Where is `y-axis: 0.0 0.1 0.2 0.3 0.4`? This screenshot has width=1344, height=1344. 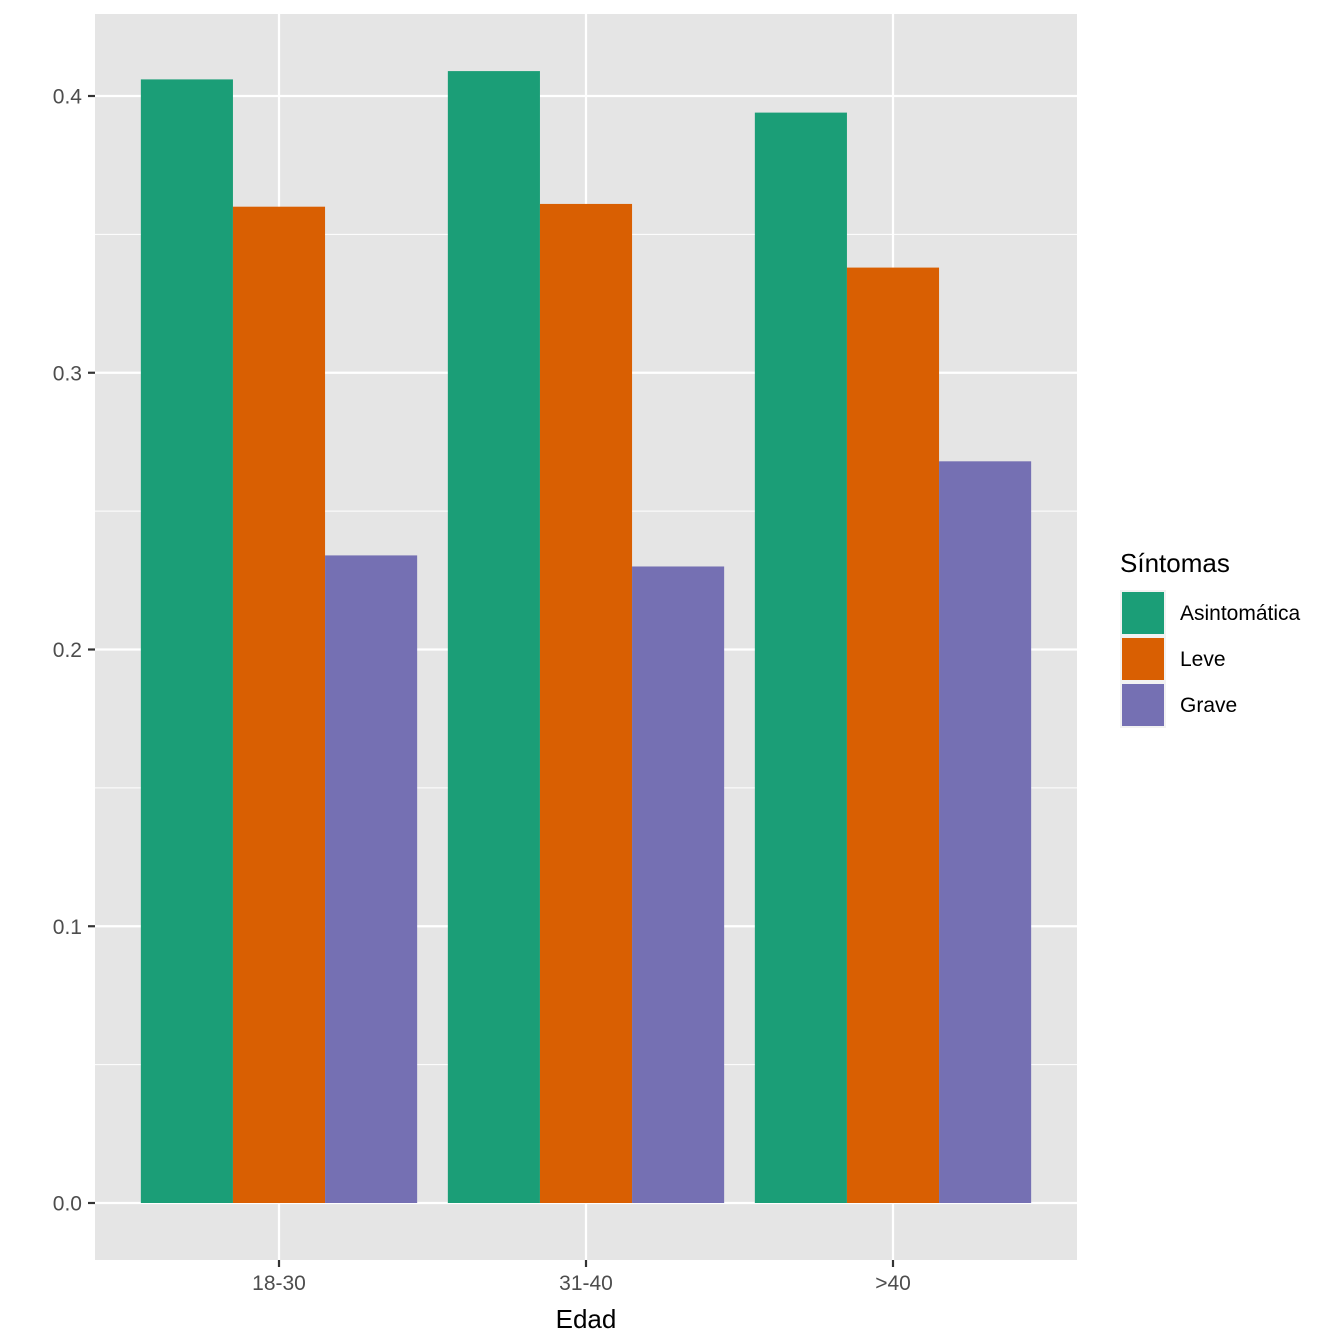
y-axis: 0.0 0.1 0.2 0.3 0.4 is located at coordinates (74, 651).